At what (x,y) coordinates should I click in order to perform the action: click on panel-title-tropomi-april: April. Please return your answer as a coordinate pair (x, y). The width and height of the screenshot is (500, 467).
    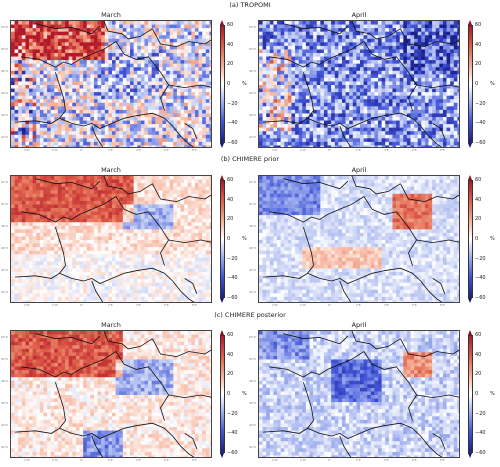
    Looking at the image, I should click on (359, 15).